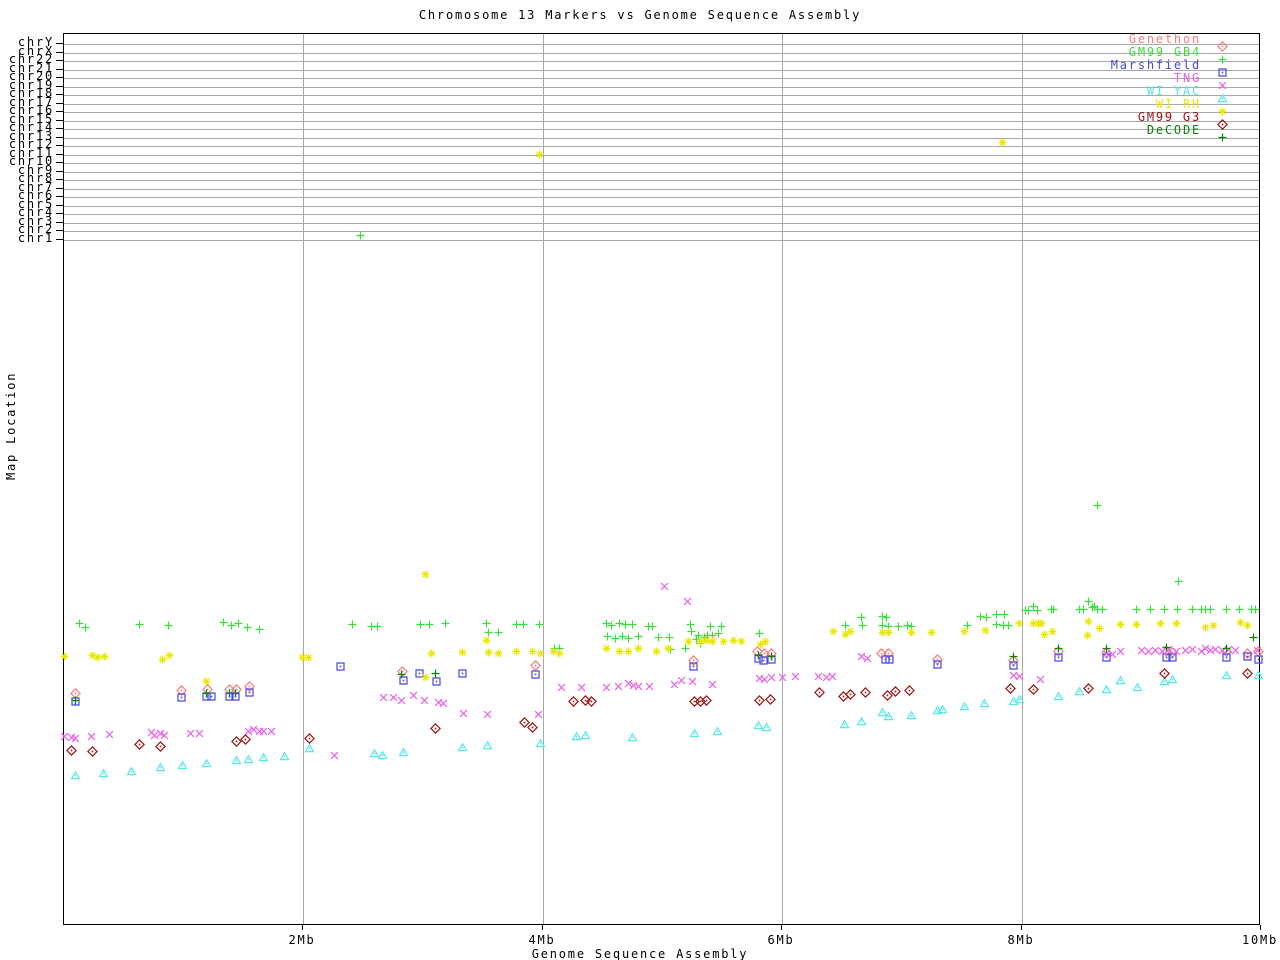 Image resolution: width=1280 pixels, height=960 pixels. Describe the element at coordinates (35, 42) in the screenshot. I see `chrom-label-chrY: chrY` at that location.